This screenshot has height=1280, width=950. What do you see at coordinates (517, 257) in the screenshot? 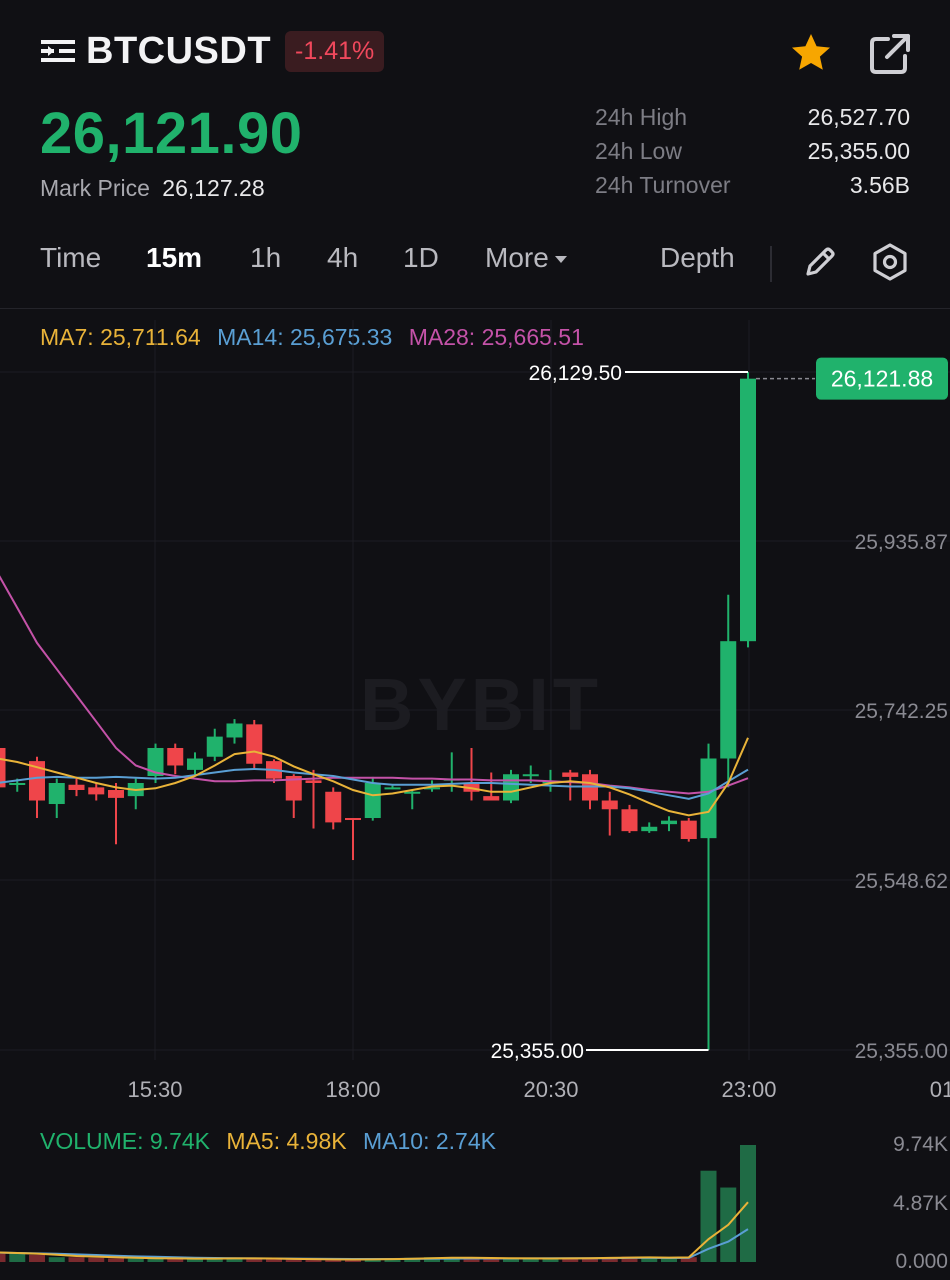
I see `tab-more-label: More` at bounding box center [517, 257].